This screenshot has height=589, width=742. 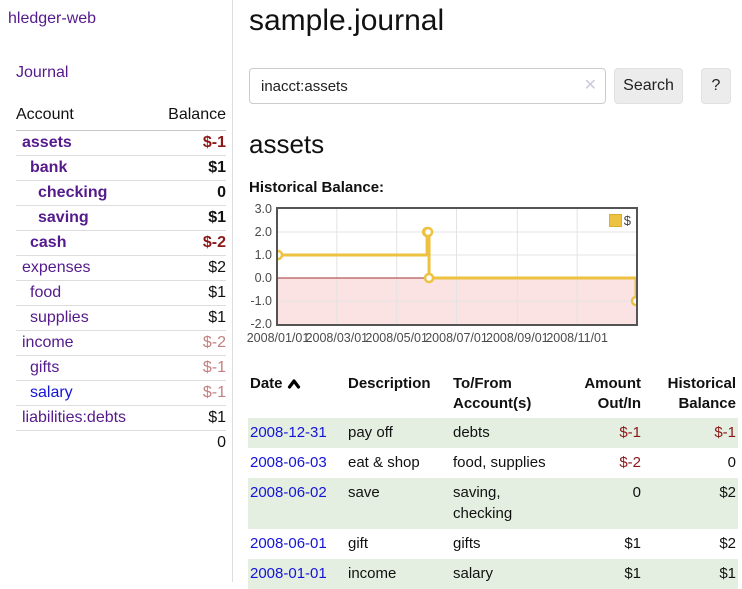 What do you see at coordinates (636, 493) in the screenshot?
I see `transaction-amount: 0` at bounding box center [636, 493].